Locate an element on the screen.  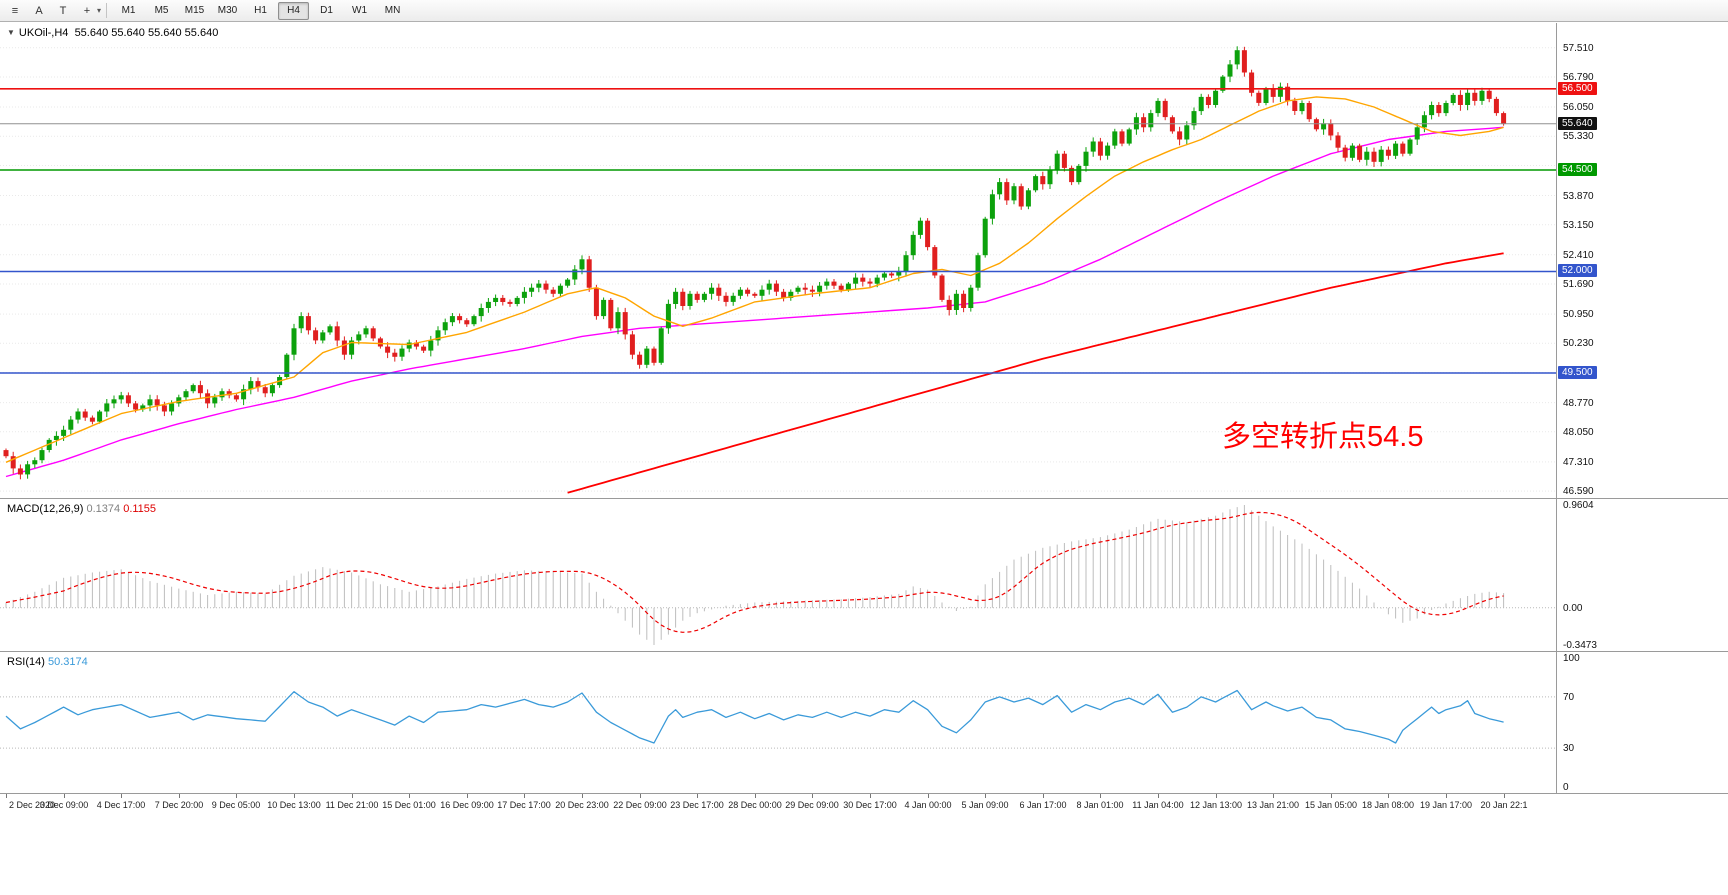
macd-name: MACD(12,26,9) is located at coordinates (45, 509).